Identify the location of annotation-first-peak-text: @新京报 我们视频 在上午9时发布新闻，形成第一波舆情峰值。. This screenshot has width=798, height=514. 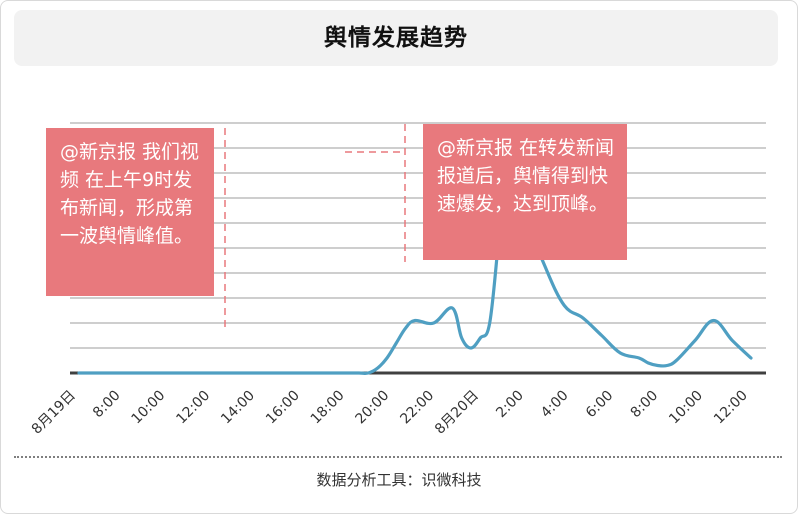
(130, 194).